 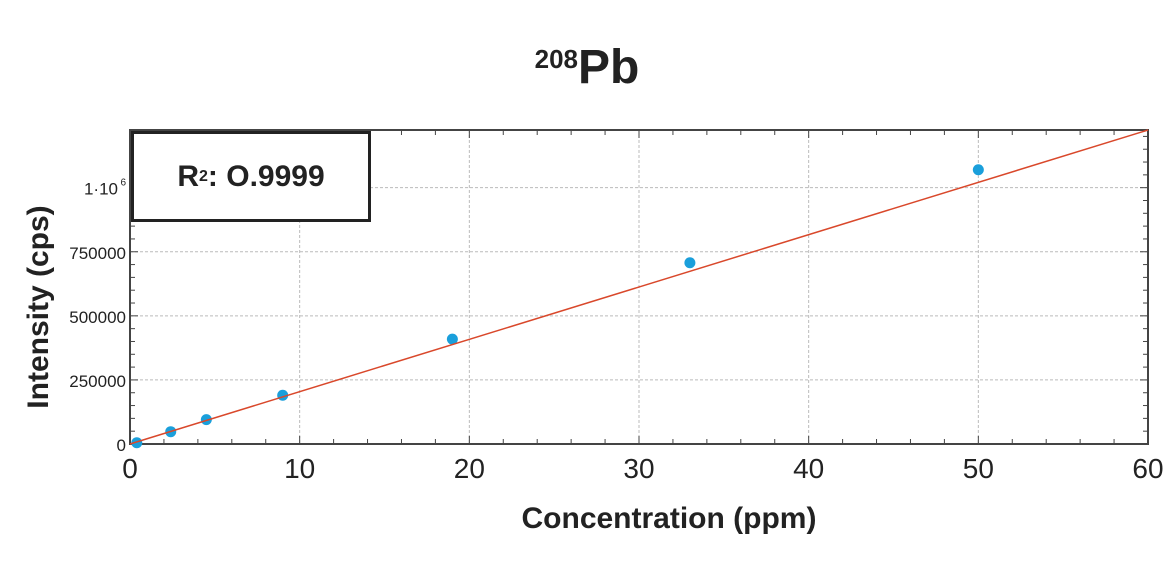 What do you see at coordinates (469, 468) in the screenshot?
I see `x-tick-label: 20` at bounding box center [469, 468].